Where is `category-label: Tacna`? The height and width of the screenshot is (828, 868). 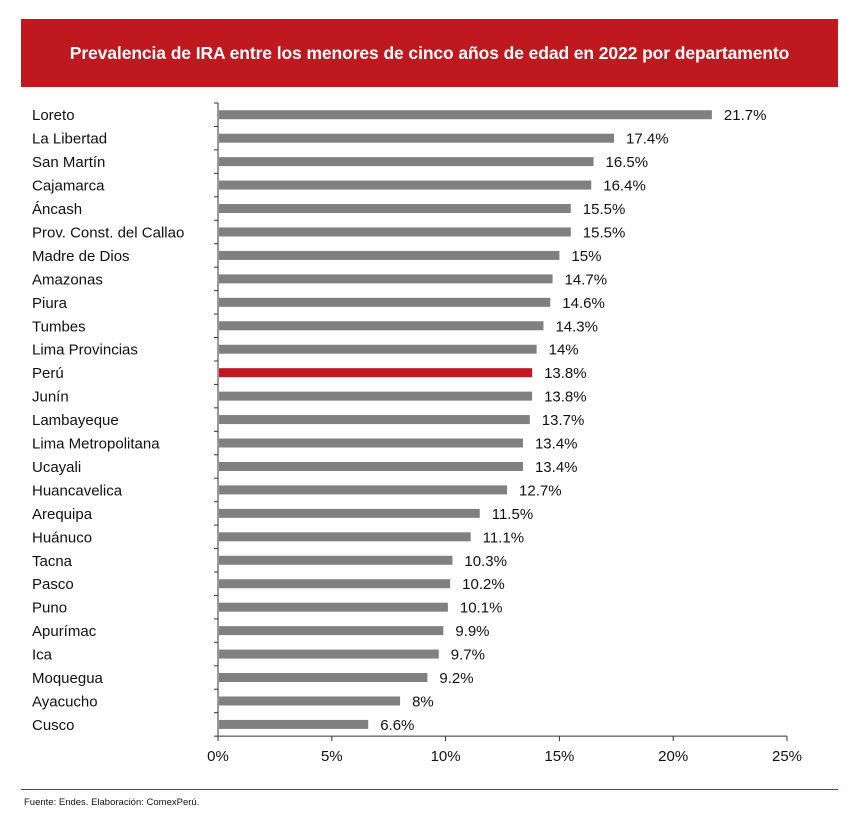 category-label: Tacna is located at coordinates (52, 561).